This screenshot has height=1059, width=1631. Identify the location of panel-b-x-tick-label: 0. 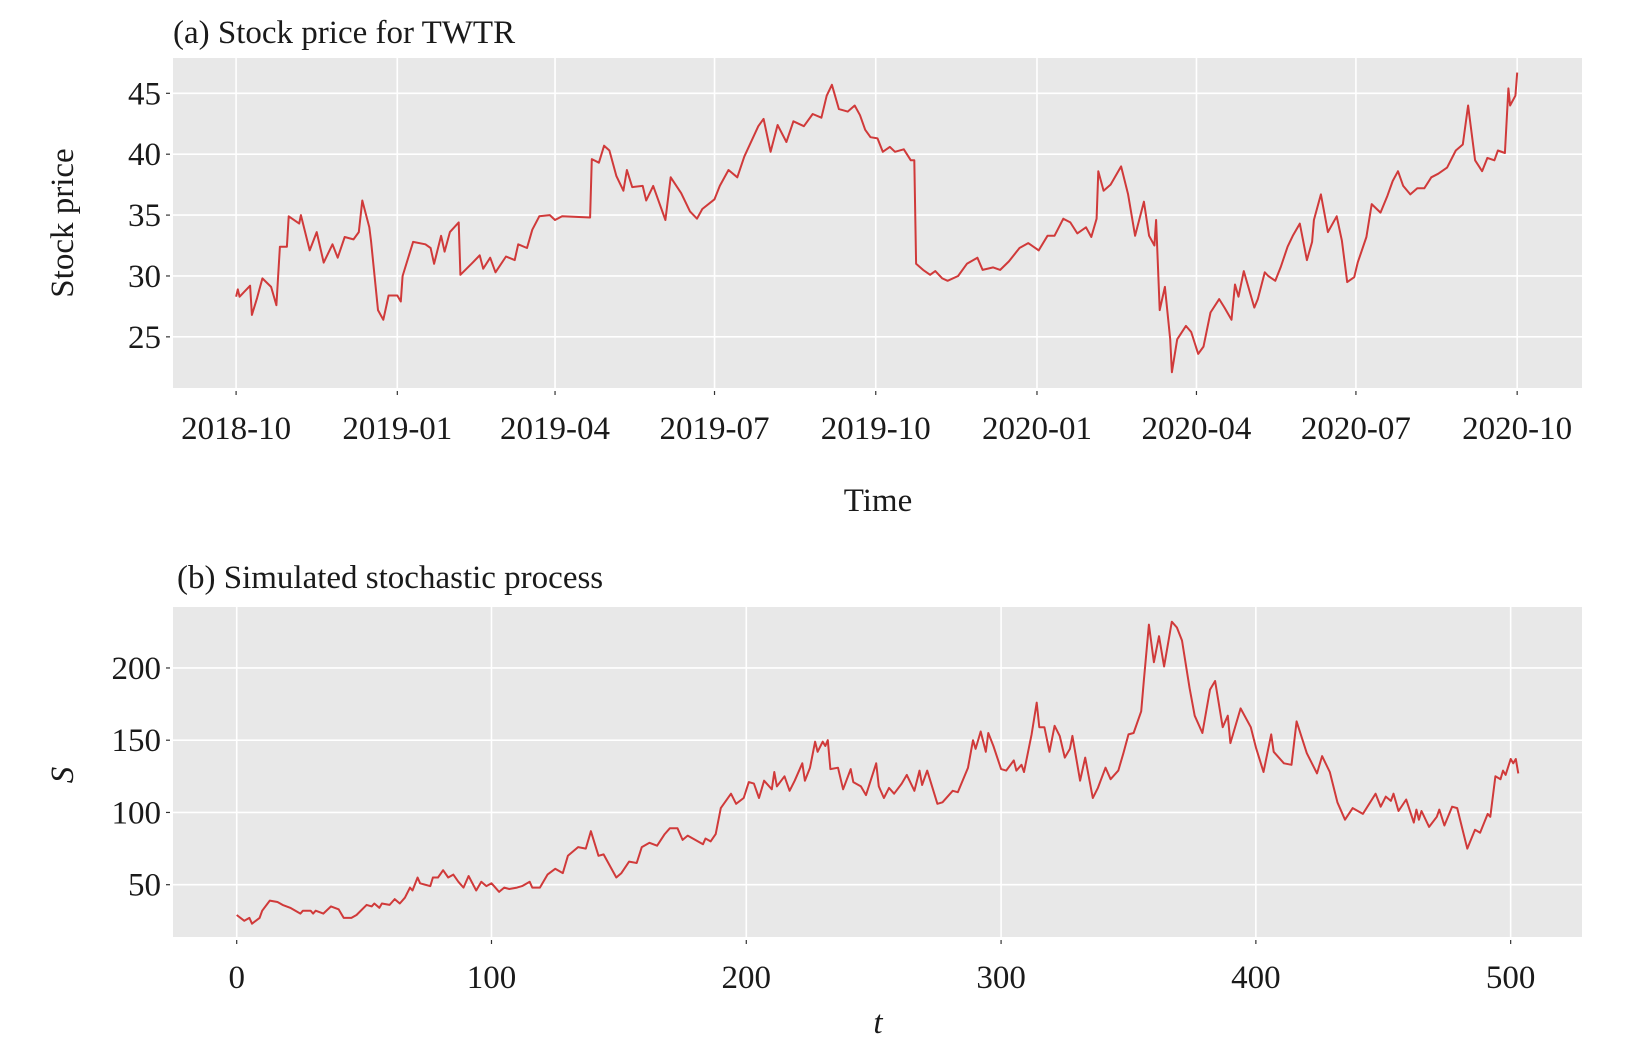
(236, 978).